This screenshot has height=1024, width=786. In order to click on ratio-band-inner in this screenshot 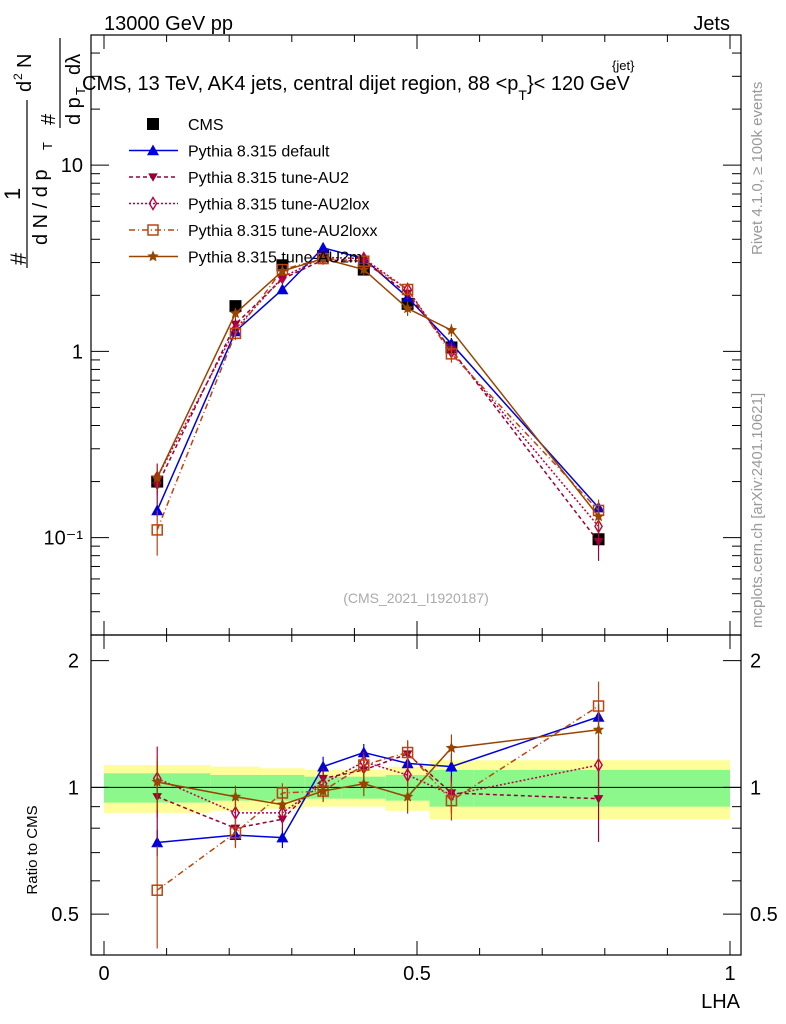, I will do `click(601, 788)`.